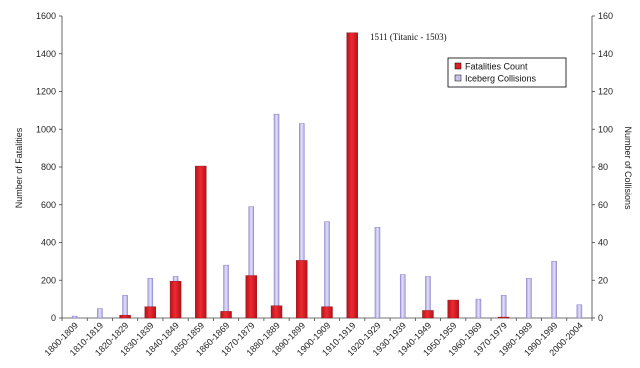 Image resolution: width=640 pixels, height=368 pixels. I want to click on left-tick-label: 600, so click(48, 205).